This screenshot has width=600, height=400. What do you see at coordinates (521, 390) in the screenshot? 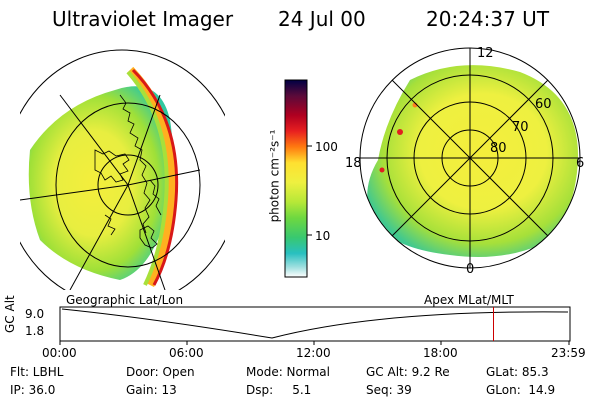
I see `status-glon: GLon: 14.9` at bounding box center [521, 390].